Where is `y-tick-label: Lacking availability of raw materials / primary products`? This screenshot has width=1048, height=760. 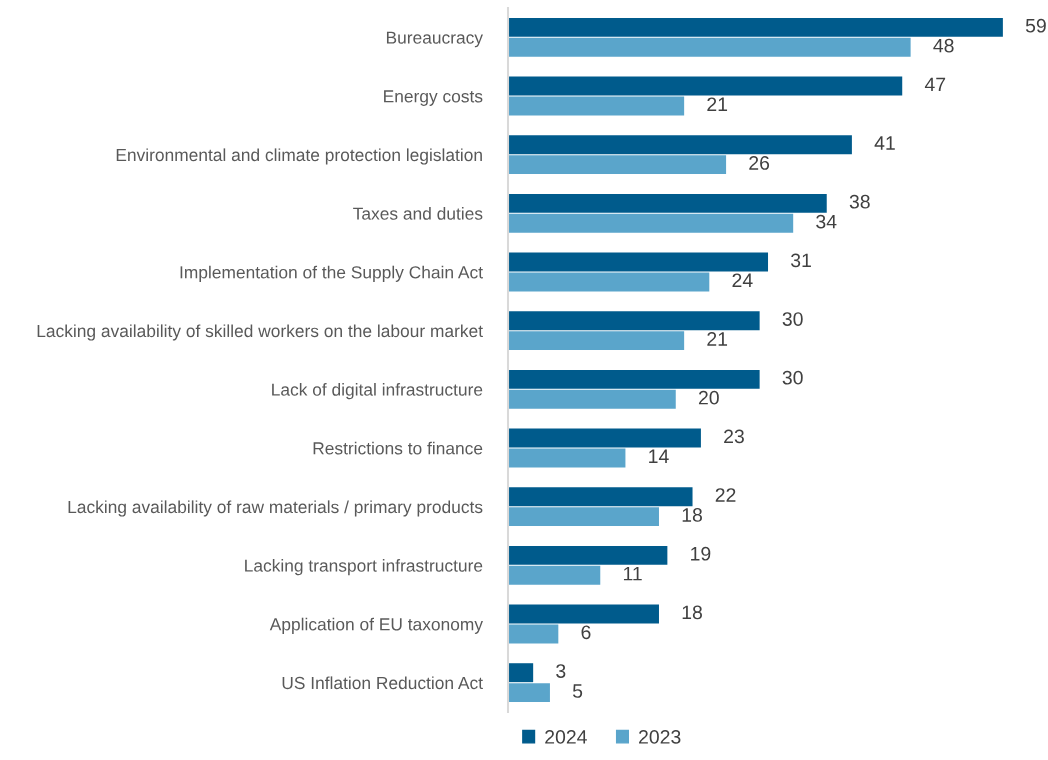
y-tick-label: Lacking availability of raw materials / primary products is located at coordinates (275, 508).